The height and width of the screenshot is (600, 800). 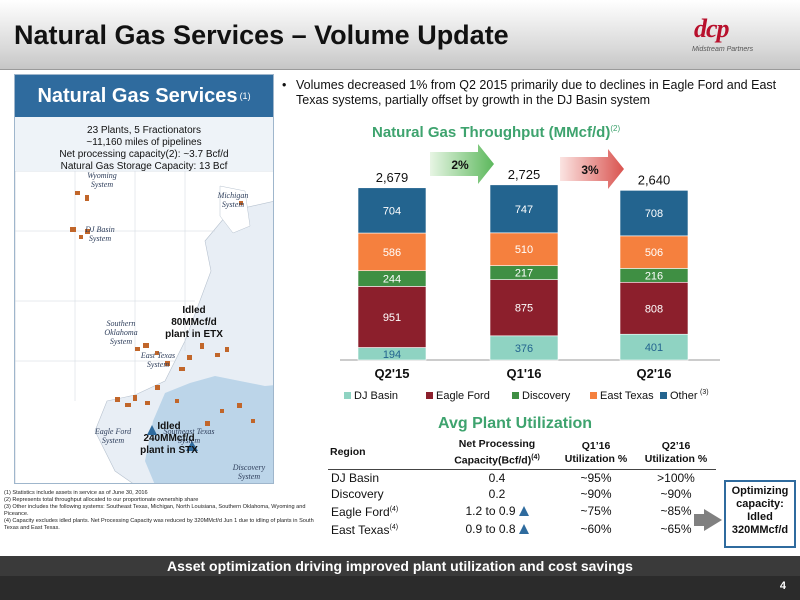 I want to click on header-capacity: Net Processing Capacity(Bcf/d)(4), so click(x=497, y=453).